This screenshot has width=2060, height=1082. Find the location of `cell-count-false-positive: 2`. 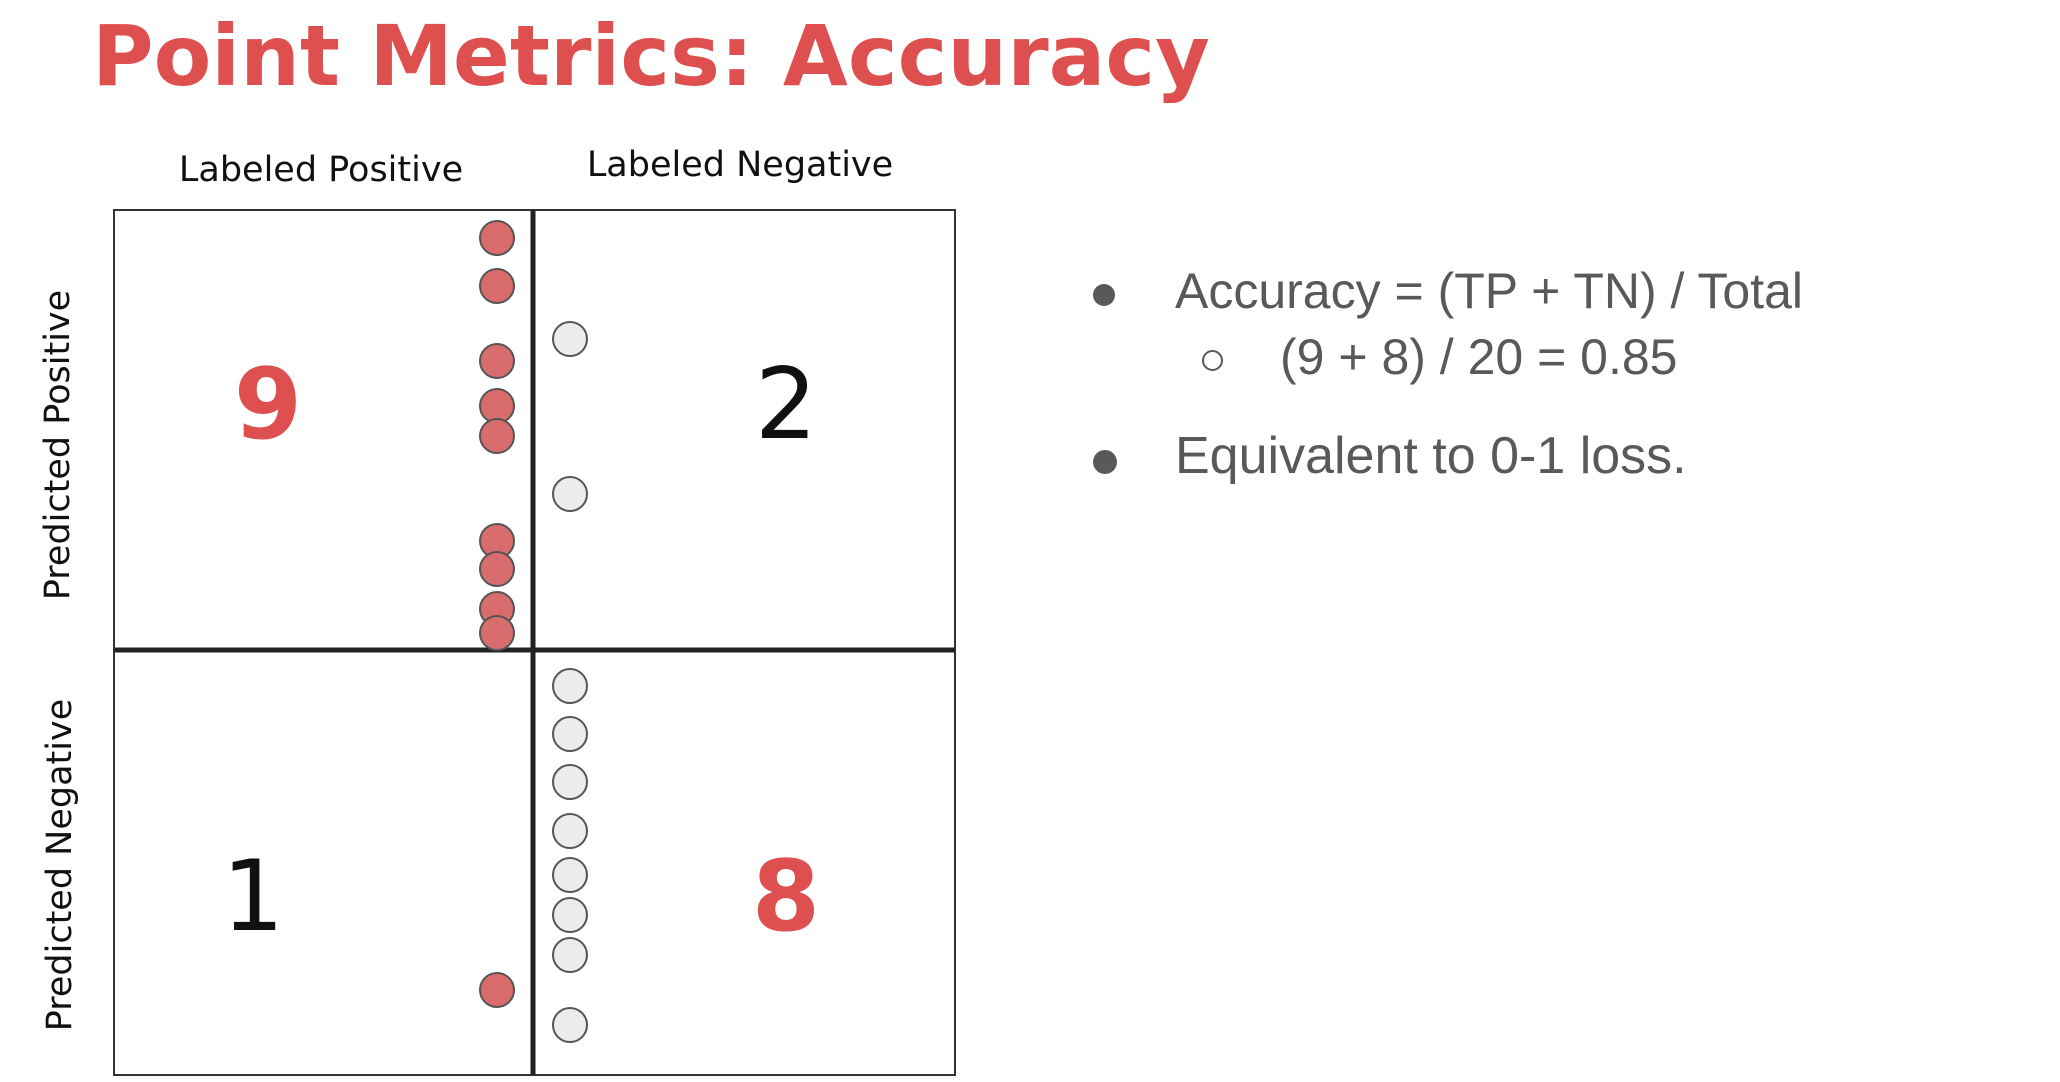

cell-count-false-positive: 2 is located at coordinates (786, 405).